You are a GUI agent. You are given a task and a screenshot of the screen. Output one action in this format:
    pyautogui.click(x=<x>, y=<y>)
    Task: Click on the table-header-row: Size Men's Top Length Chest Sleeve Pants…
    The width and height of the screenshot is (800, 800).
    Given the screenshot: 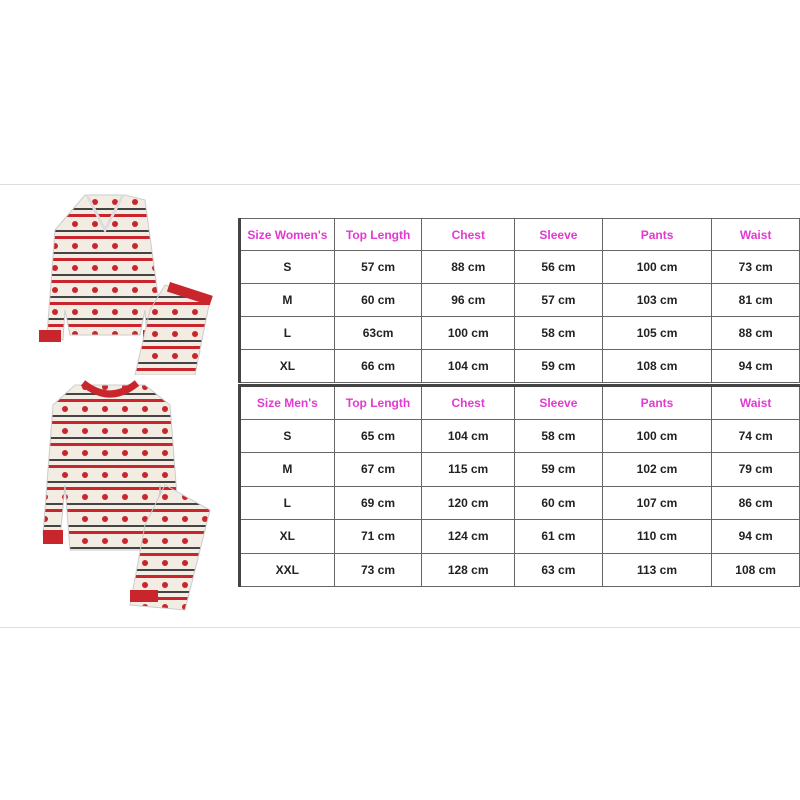 What is the action you would take?
    pyautogui.click(x=519, y=402)
    